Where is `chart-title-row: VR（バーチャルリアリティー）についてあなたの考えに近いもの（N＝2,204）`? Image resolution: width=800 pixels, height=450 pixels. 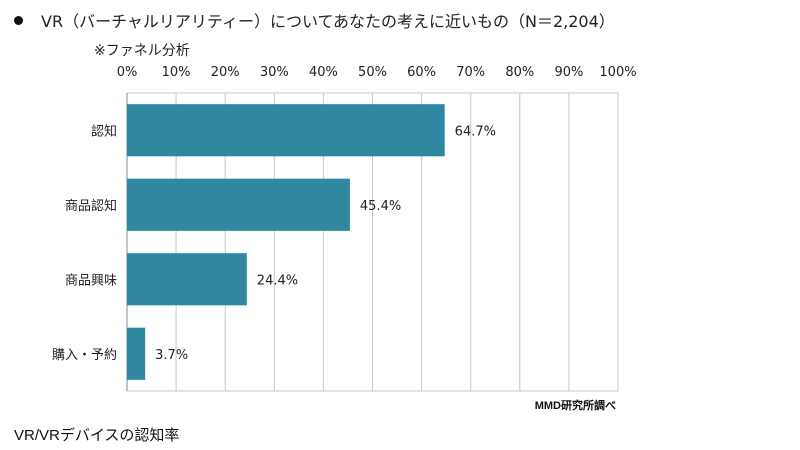
chart-title-row: VR（バーチャルリアリティー）についてあなたの考えに近いもの（N＝2,204） is located at coordinates (314, 20).